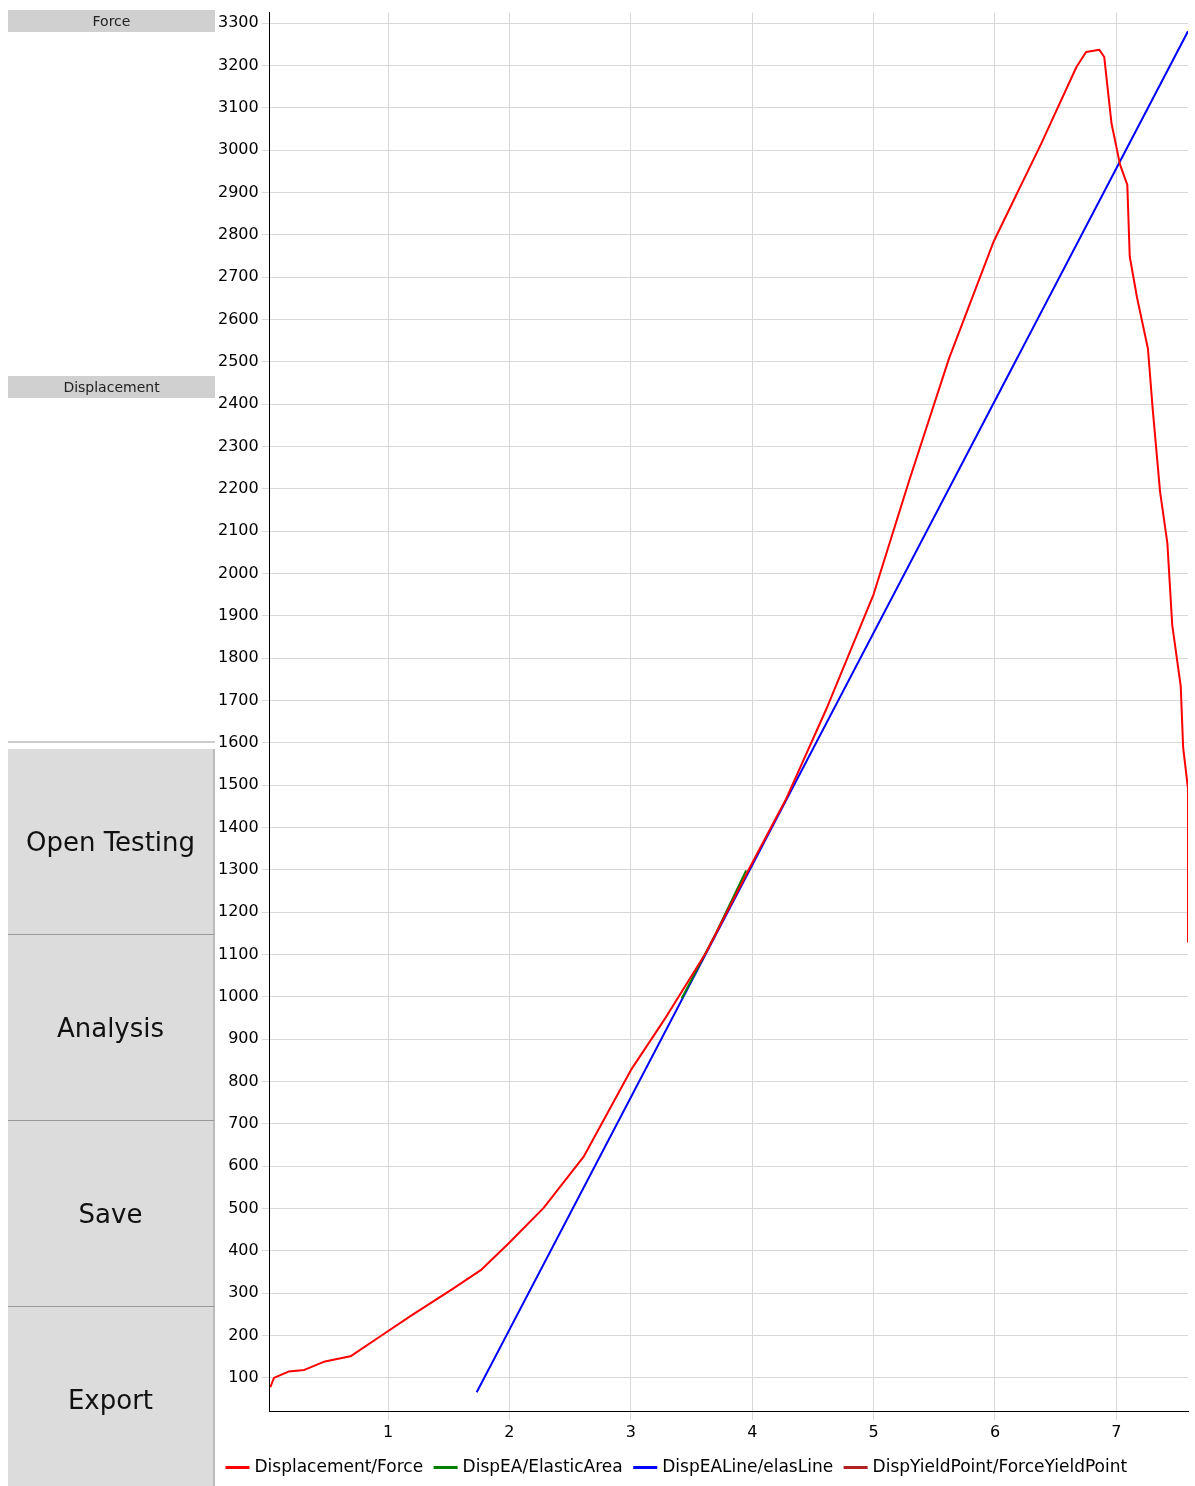 Image resolution: width=1195 pixels, height=1486 pixels. Describe the element at coordinates (339, 1465) in the screenshot. I see `legend-label: Displacement/Force` at that location.